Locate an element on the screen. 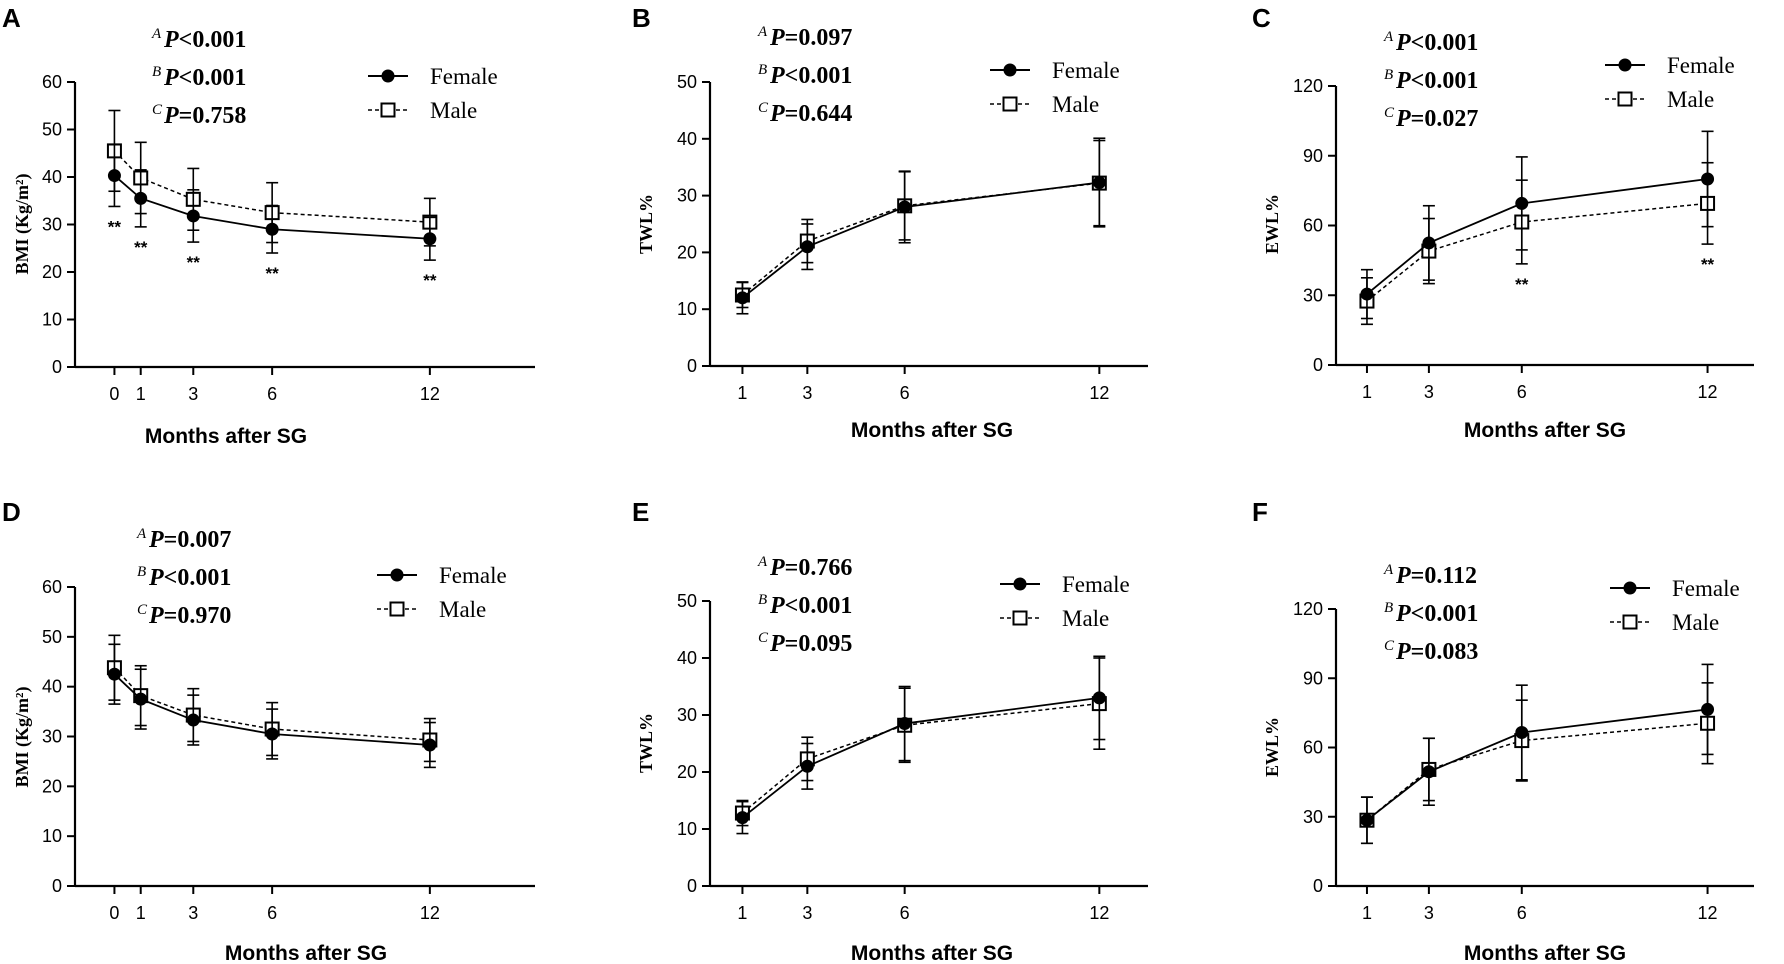 The width and height of the screenshot is (1784, 964). stat-value: =0.027 is located at coordinates (1445, 119).